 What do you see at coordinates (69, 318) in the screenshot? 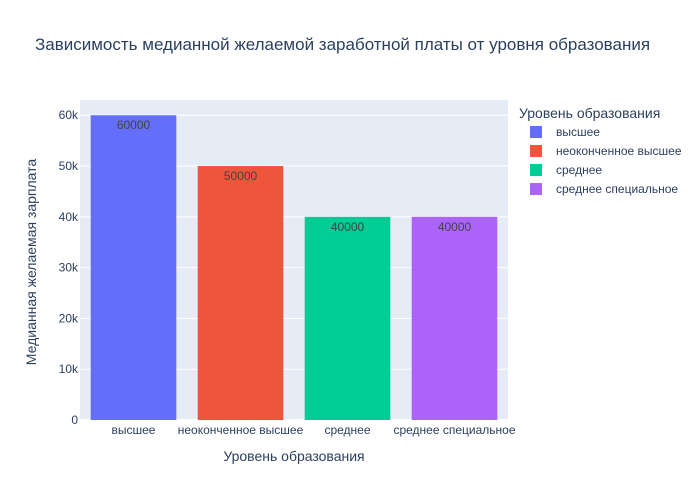
I see `y-tick-label: 20k` at bounding box center [69, 318].